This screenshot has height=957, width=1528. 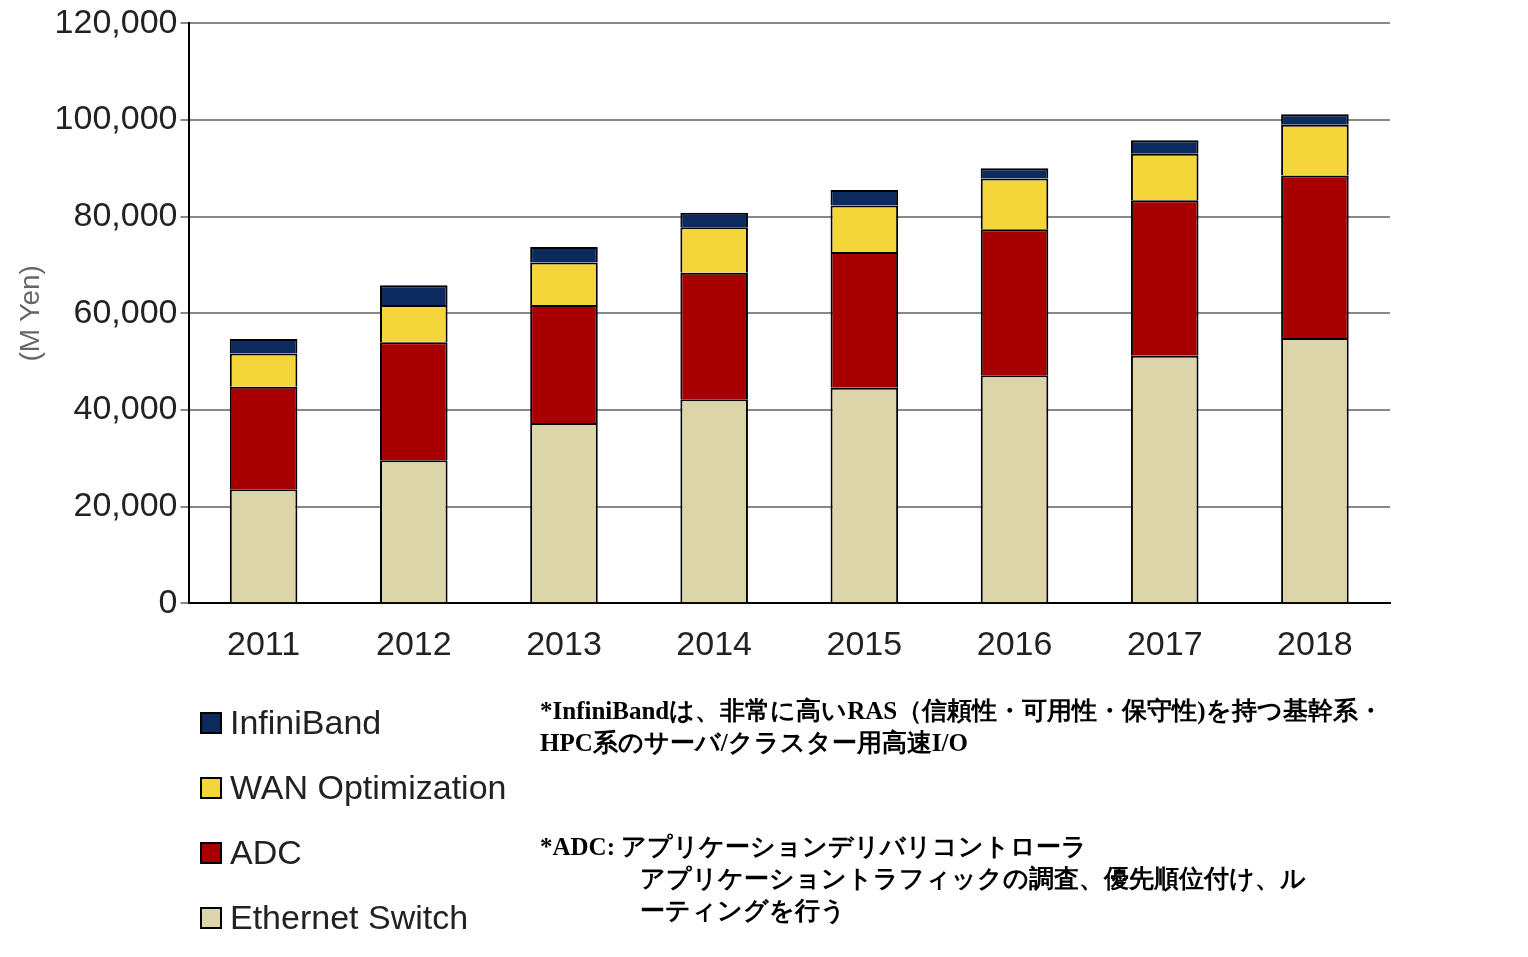 What do you see at coordinates (349, 917) in the screenshot?
I see `legend-label: Ethernet Switch` at bounding box center [349, 917].